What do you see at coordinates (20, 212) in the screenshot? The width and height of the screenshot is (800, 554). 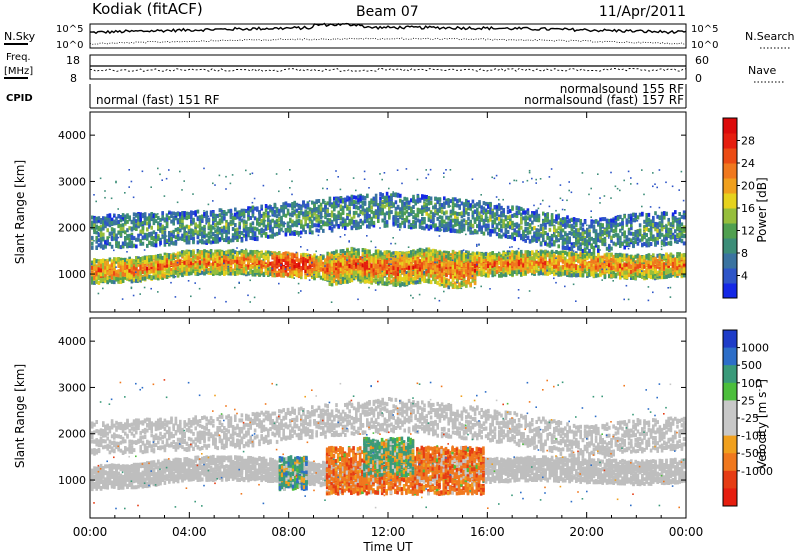 I see `power-y-label: Slant Range [km]` at bounding box center [20, 212].